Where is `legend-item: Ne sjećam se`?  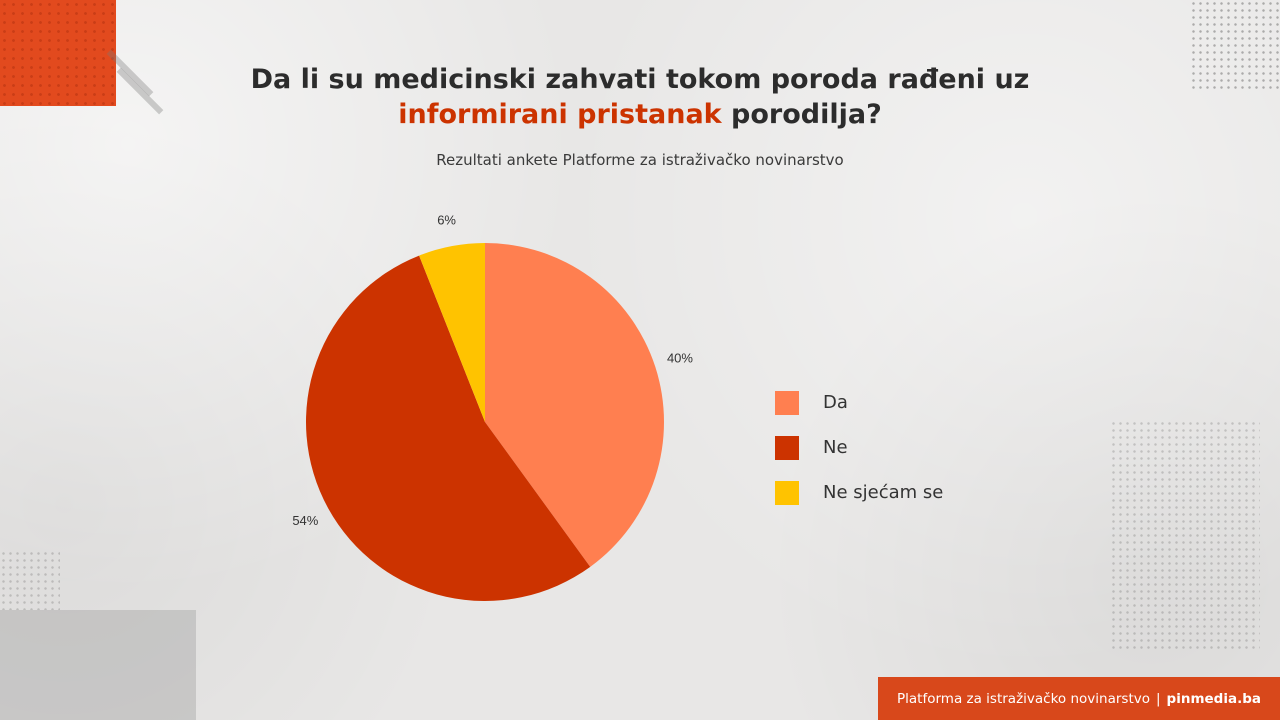
legend-item: Ne sjećam se is located at coordinates (859, 492).